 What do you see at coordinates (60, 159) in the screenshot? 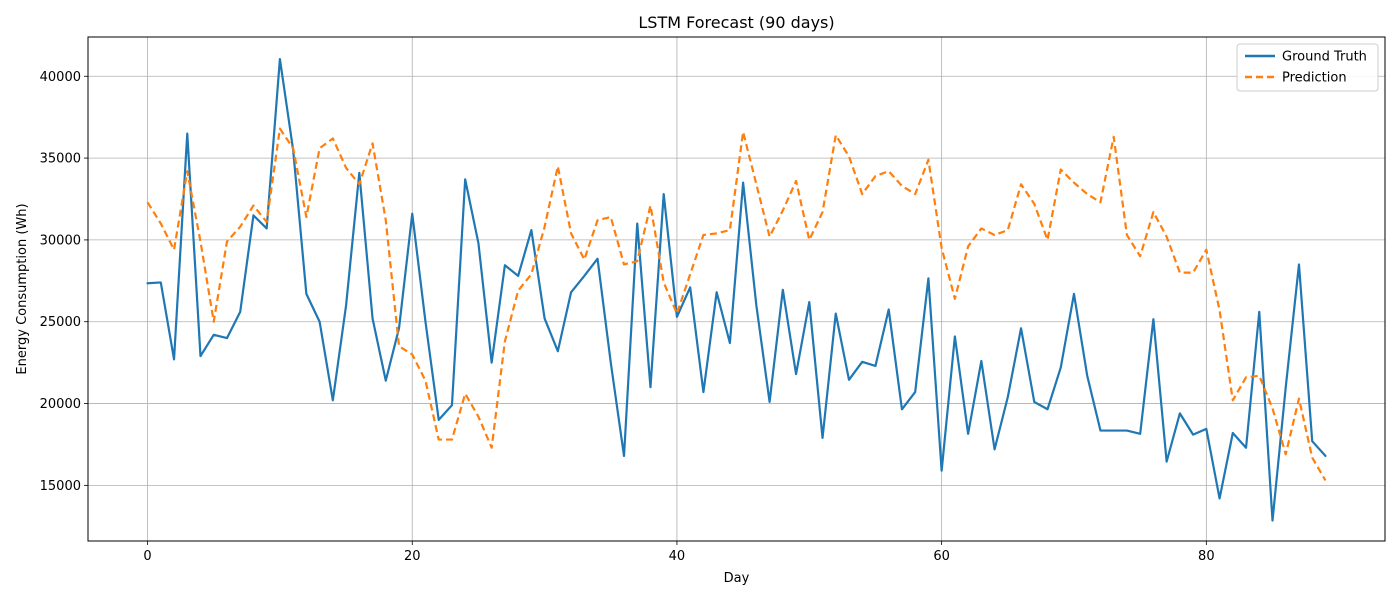
I see `y-tick-label: 35000` at bounding box center [60, 159].